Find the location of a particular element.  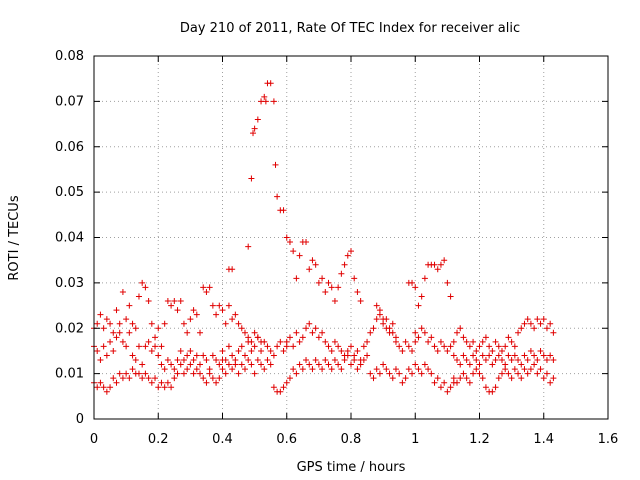

y-tick-label: 0.04 is located at coordinates (69, 238).